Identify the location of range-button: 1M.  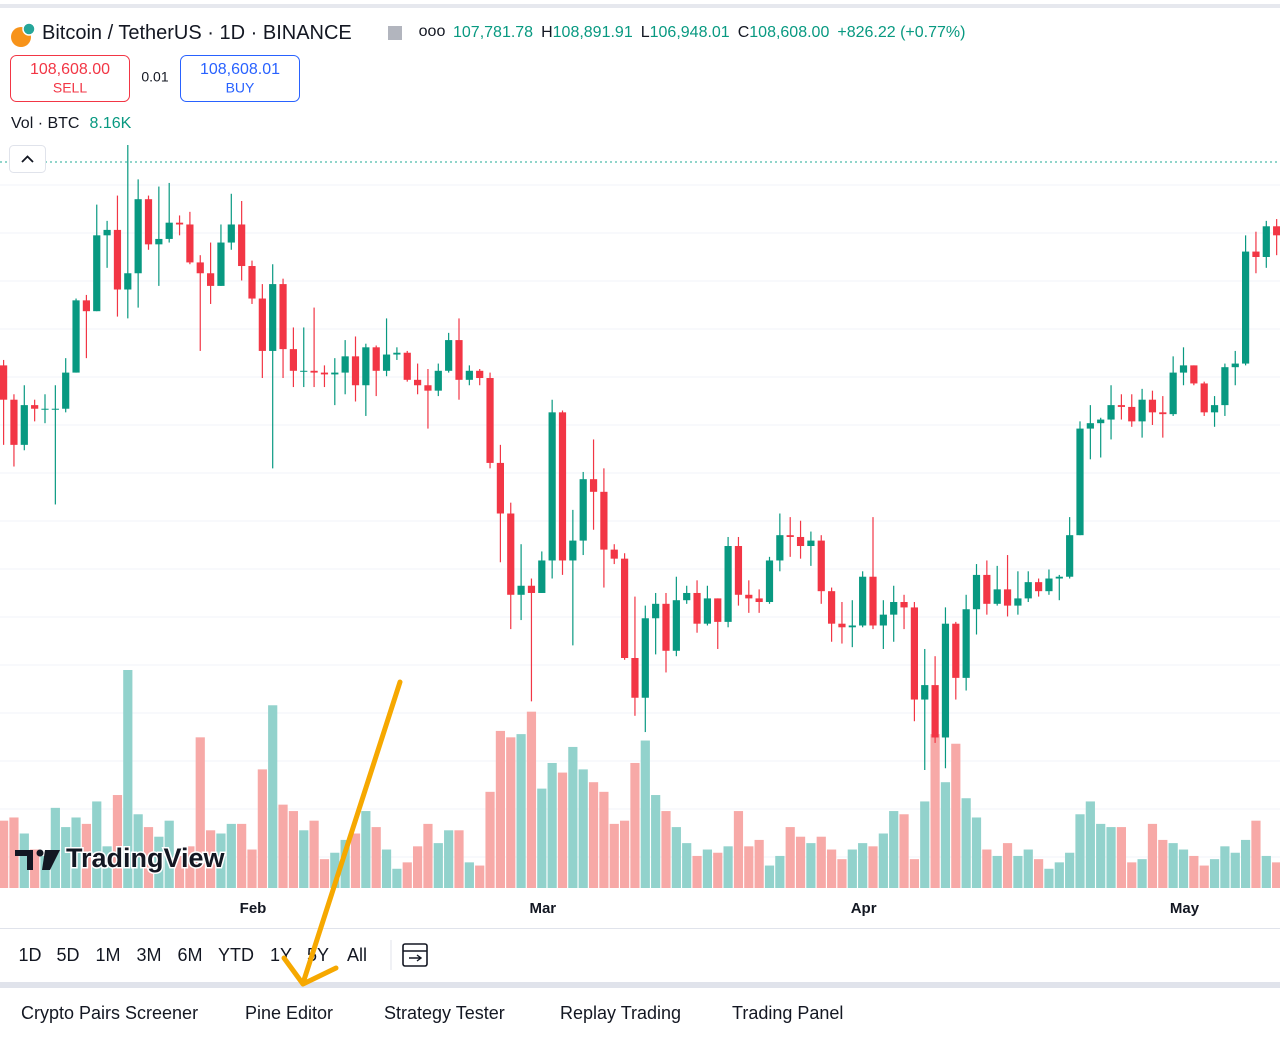
(107, 955).